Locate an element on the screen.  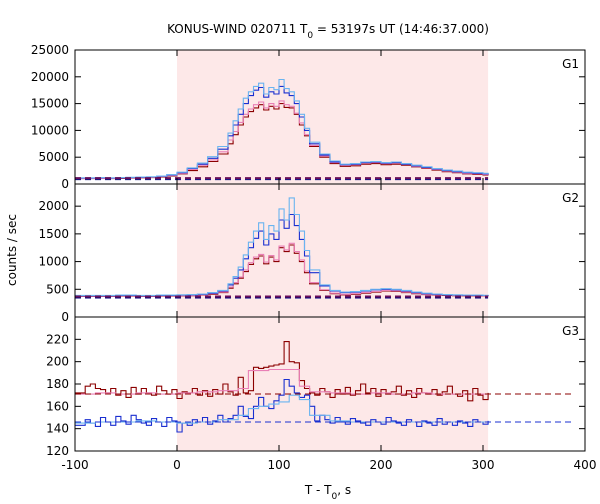
x-axis-label: T - T0, s is located at coordinates (327, 491).